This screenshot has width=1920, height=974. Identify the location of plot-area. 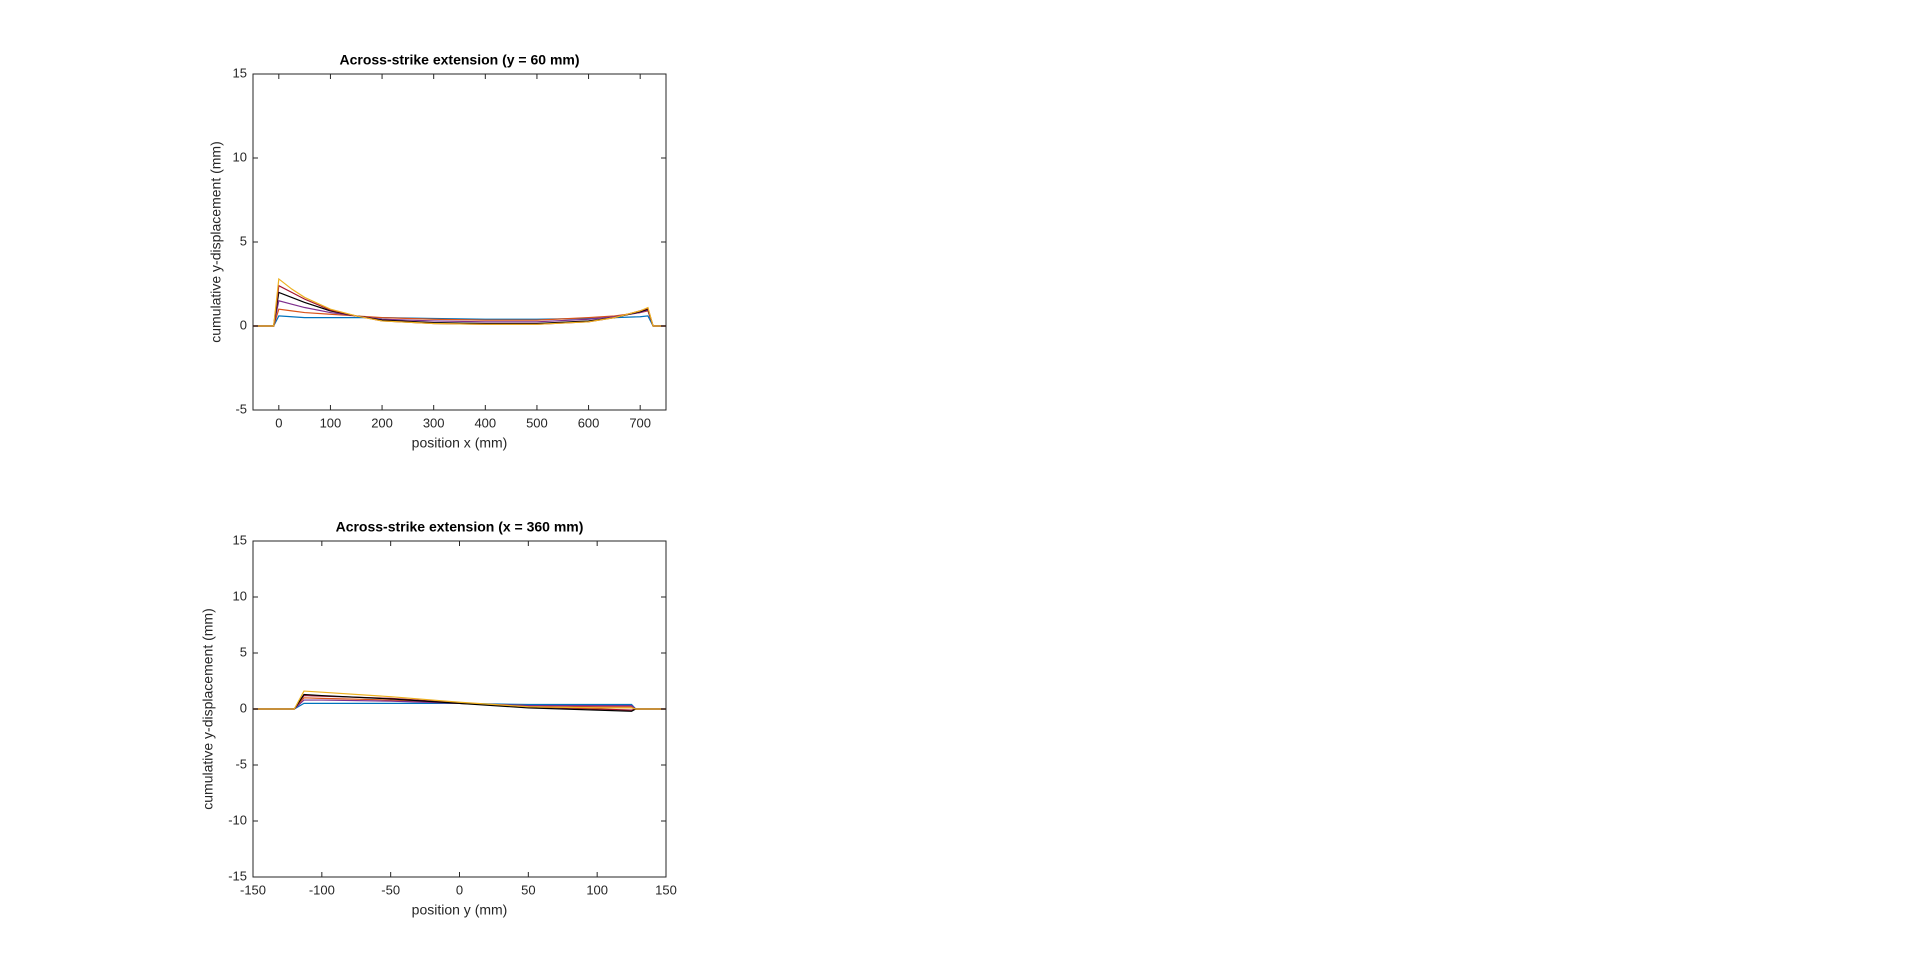
(459, 242).